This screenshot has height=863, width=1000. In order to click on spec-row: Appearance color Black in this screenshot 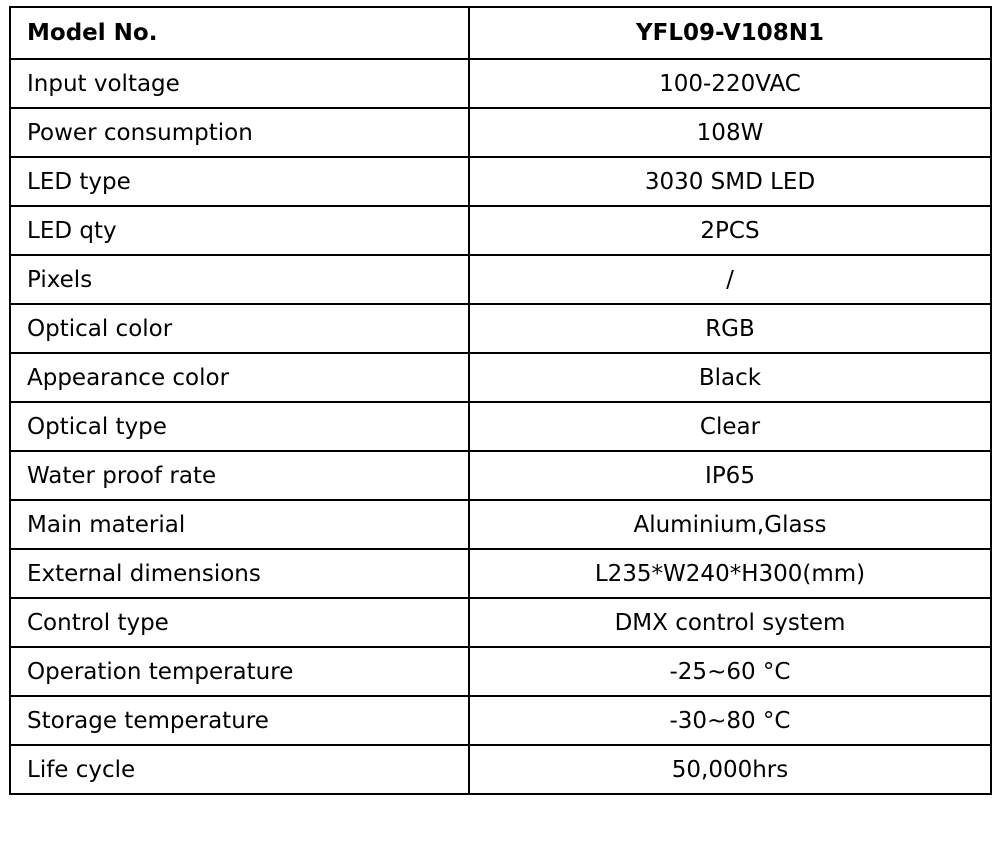, I will do `click(500, 377)`.